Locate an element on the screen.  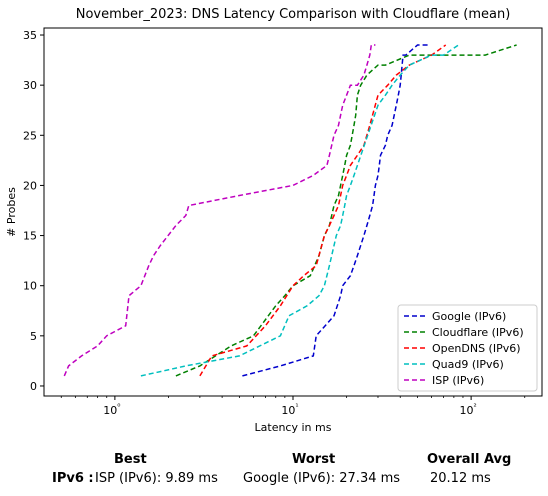
legend-box is located at coordinates (467, 348).